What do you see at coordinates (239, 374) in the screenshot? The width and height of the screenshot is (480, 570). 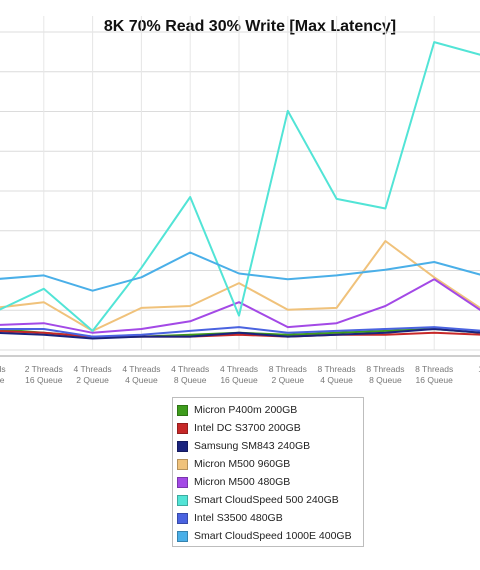 I see `x-tick-label: 4 Threads 16 Queue` at bounding box center [239, 374].